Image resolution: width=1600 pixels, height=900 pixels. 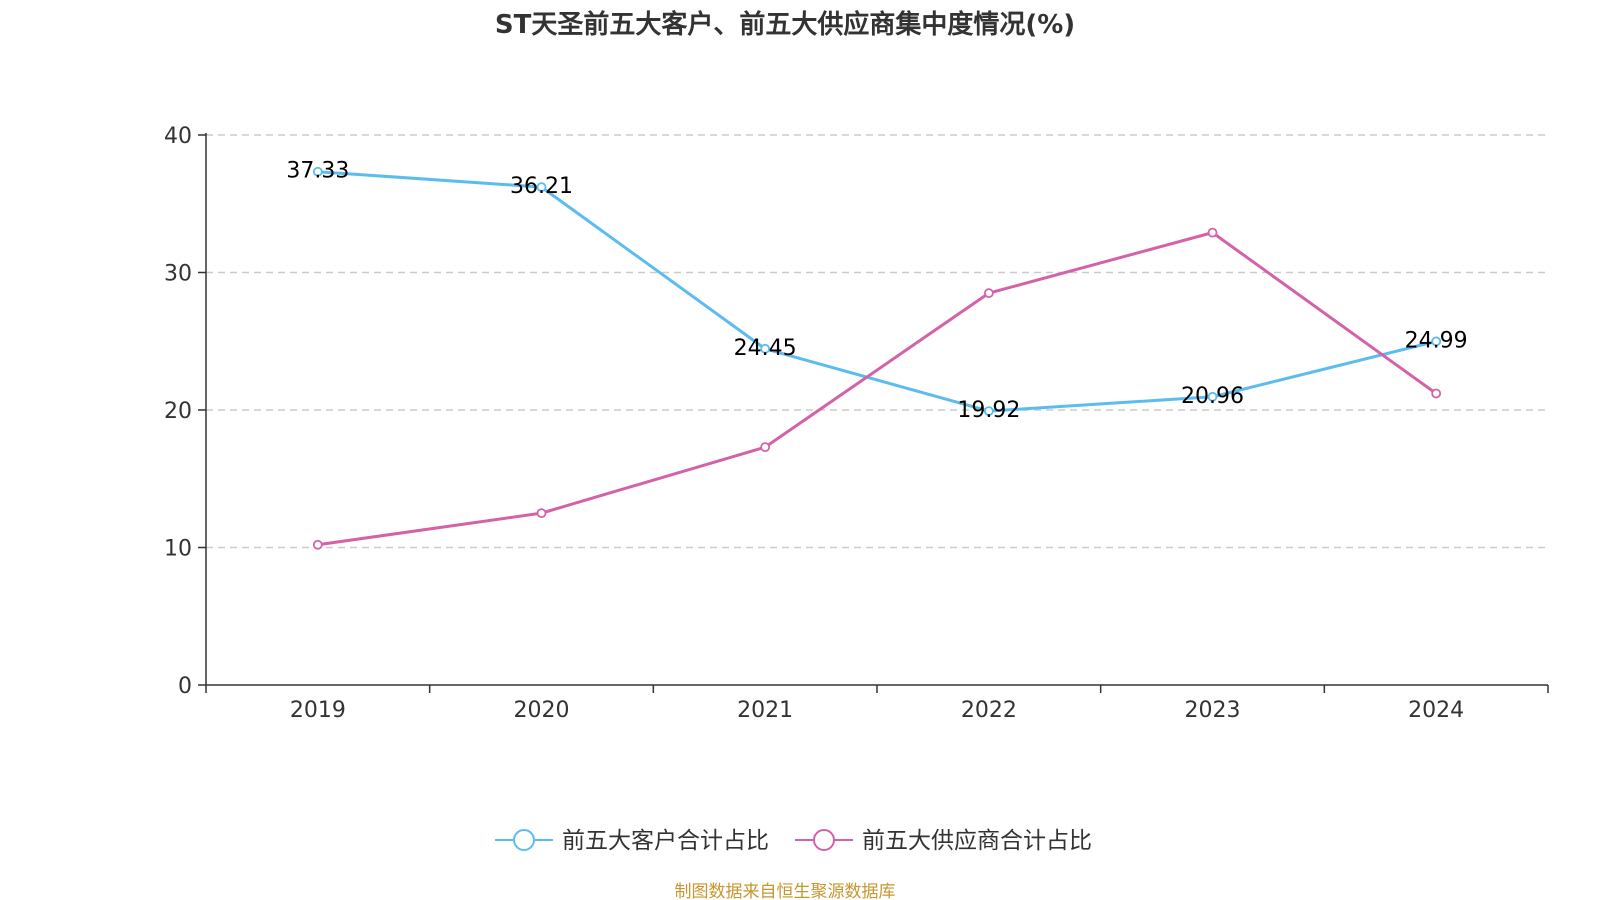 What do you see at coordinates (185, 686) in the screenshot?
I see `y-tick-label-0: 0` at bounding box center [185, 686].